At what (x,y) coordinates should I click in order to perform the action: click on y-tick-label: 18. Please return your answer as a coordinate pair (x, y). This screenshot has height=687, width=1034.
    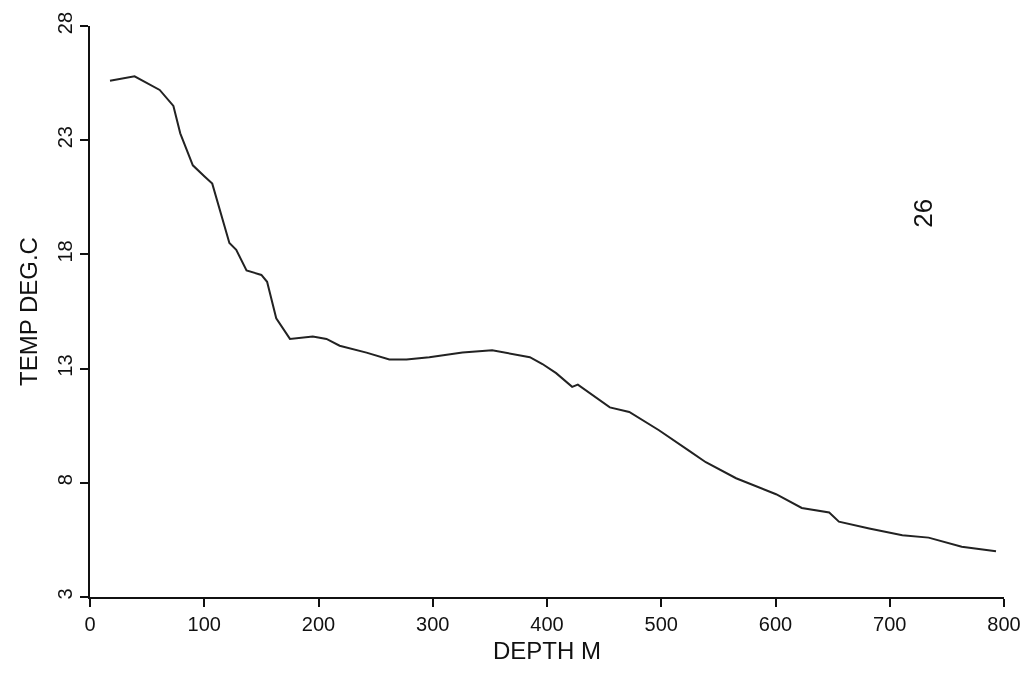
    Looking at the image, I should click on (65, 251).